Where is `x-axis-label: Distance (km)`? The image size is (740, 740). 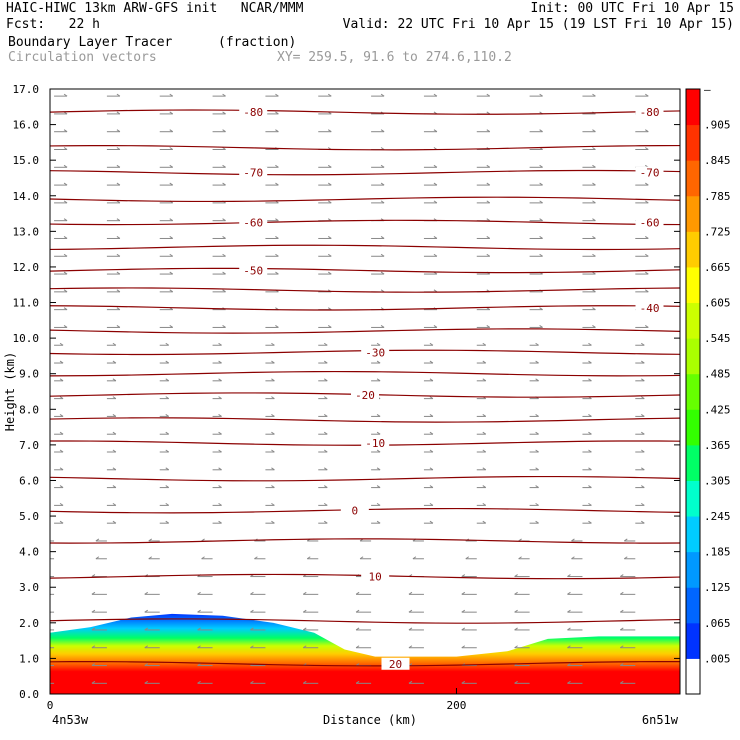 x-axis-label: Distance (km) is located at coordinates (370, 720).